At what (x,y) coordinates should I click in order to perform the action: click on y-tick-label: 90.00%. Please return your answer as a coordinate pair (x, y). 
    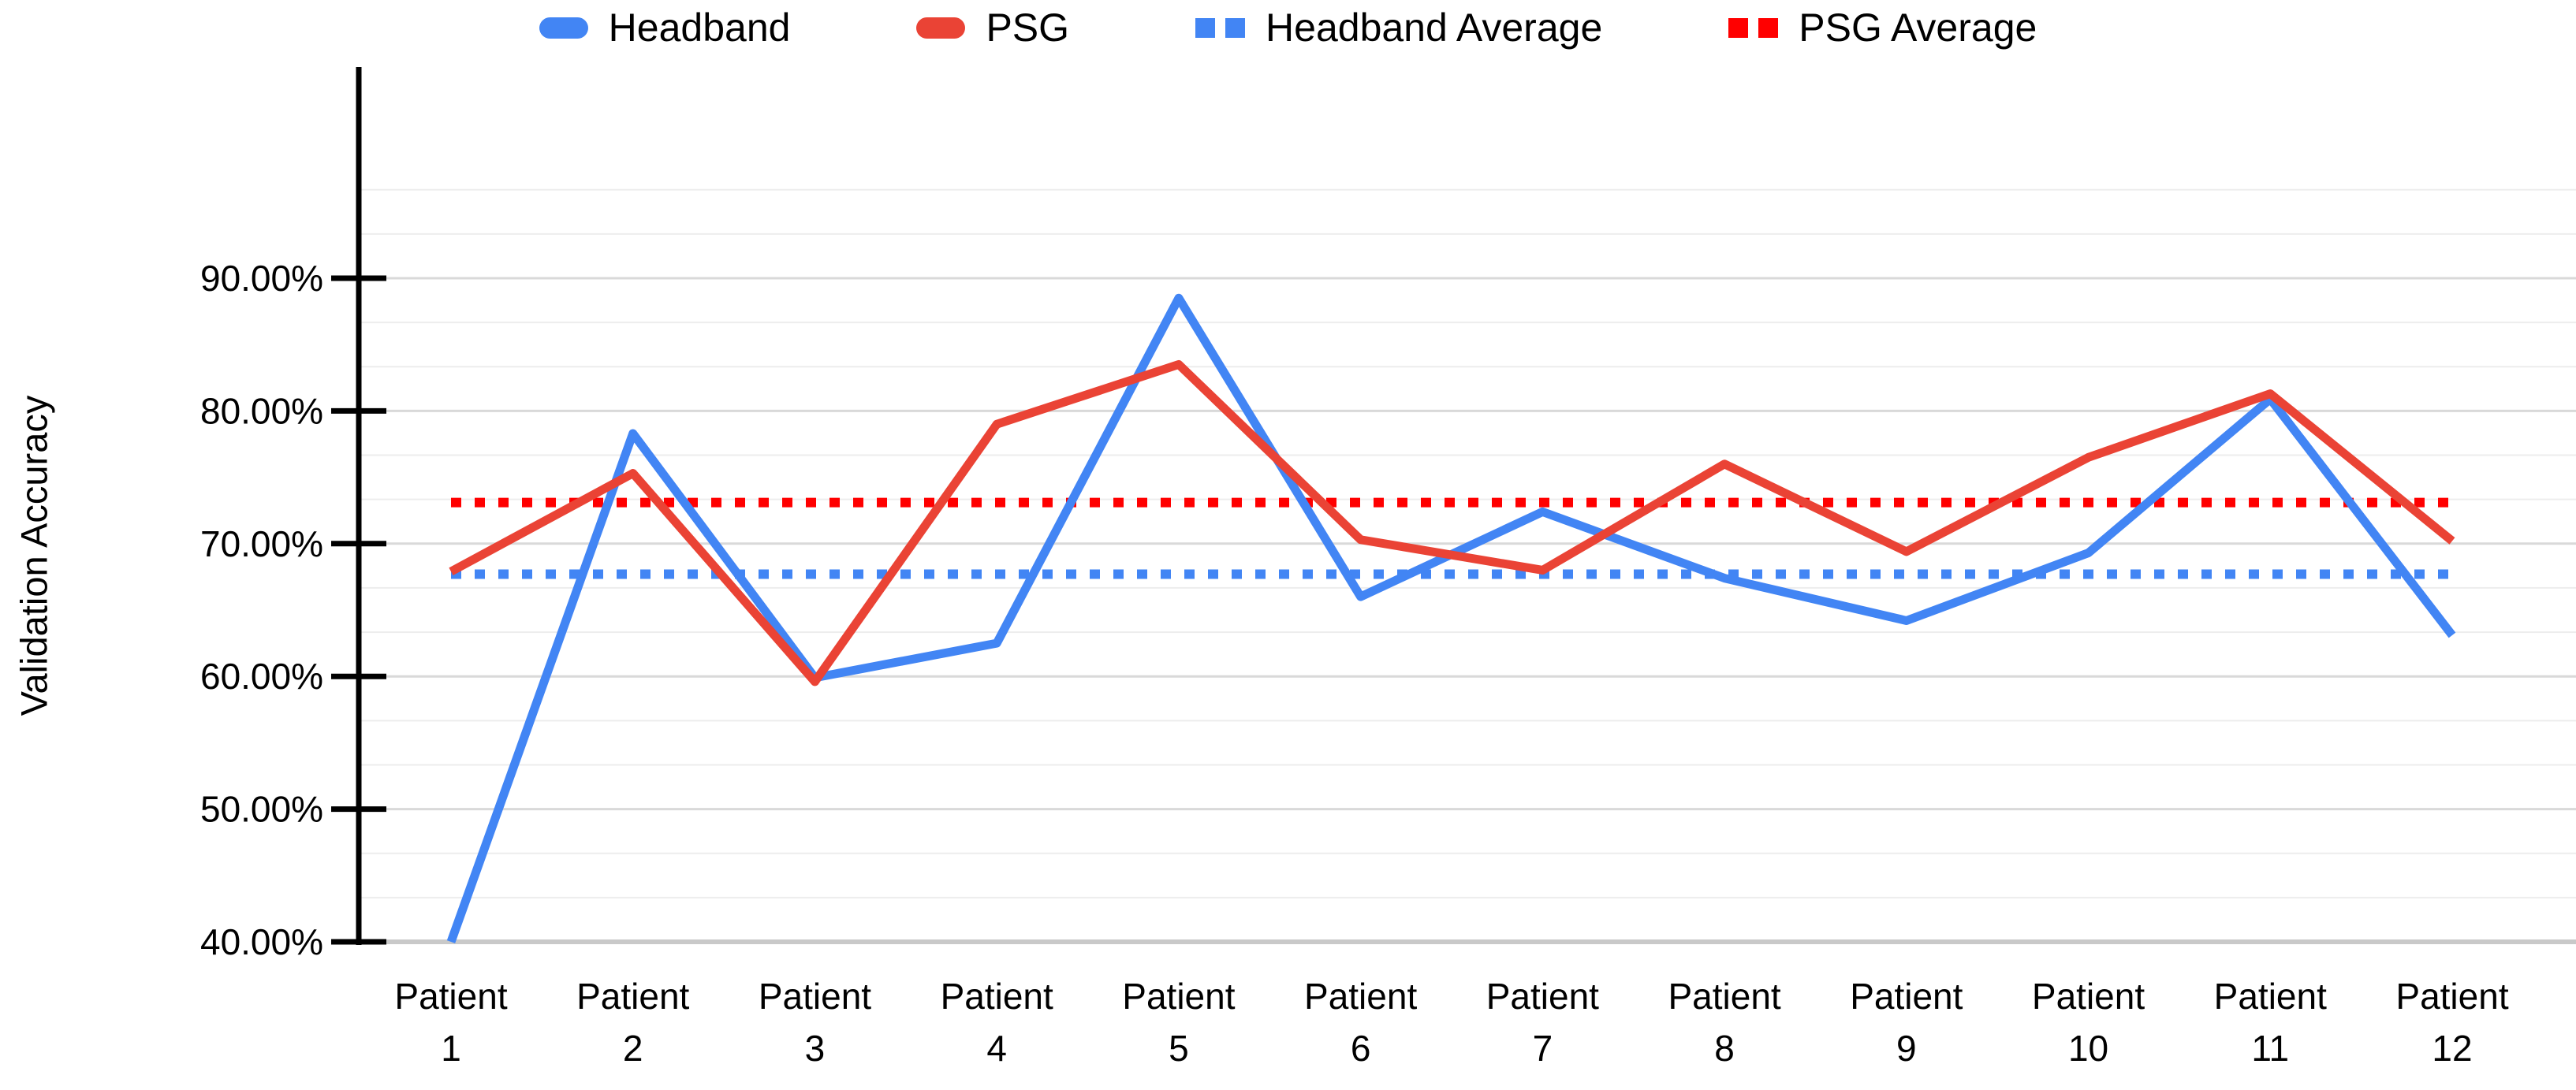
    Looking at the image, I should click on (262, 278).